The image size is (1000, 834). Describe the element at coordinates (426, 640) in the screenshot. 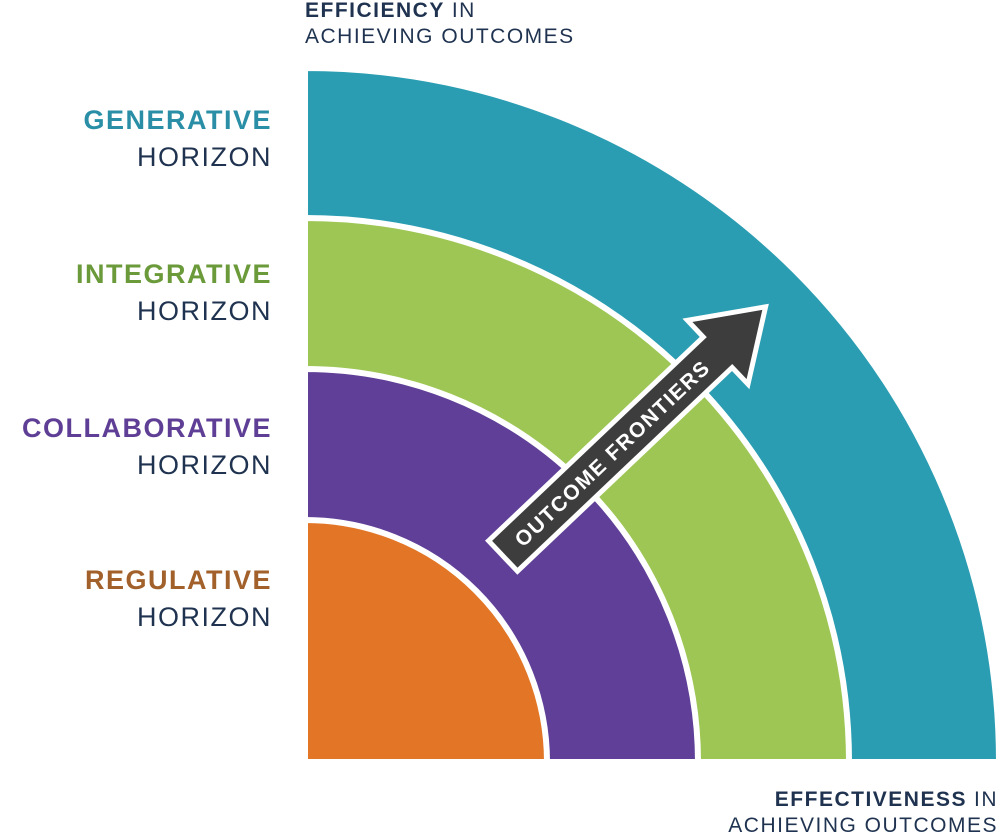

I see `regulative-ring` at that location.